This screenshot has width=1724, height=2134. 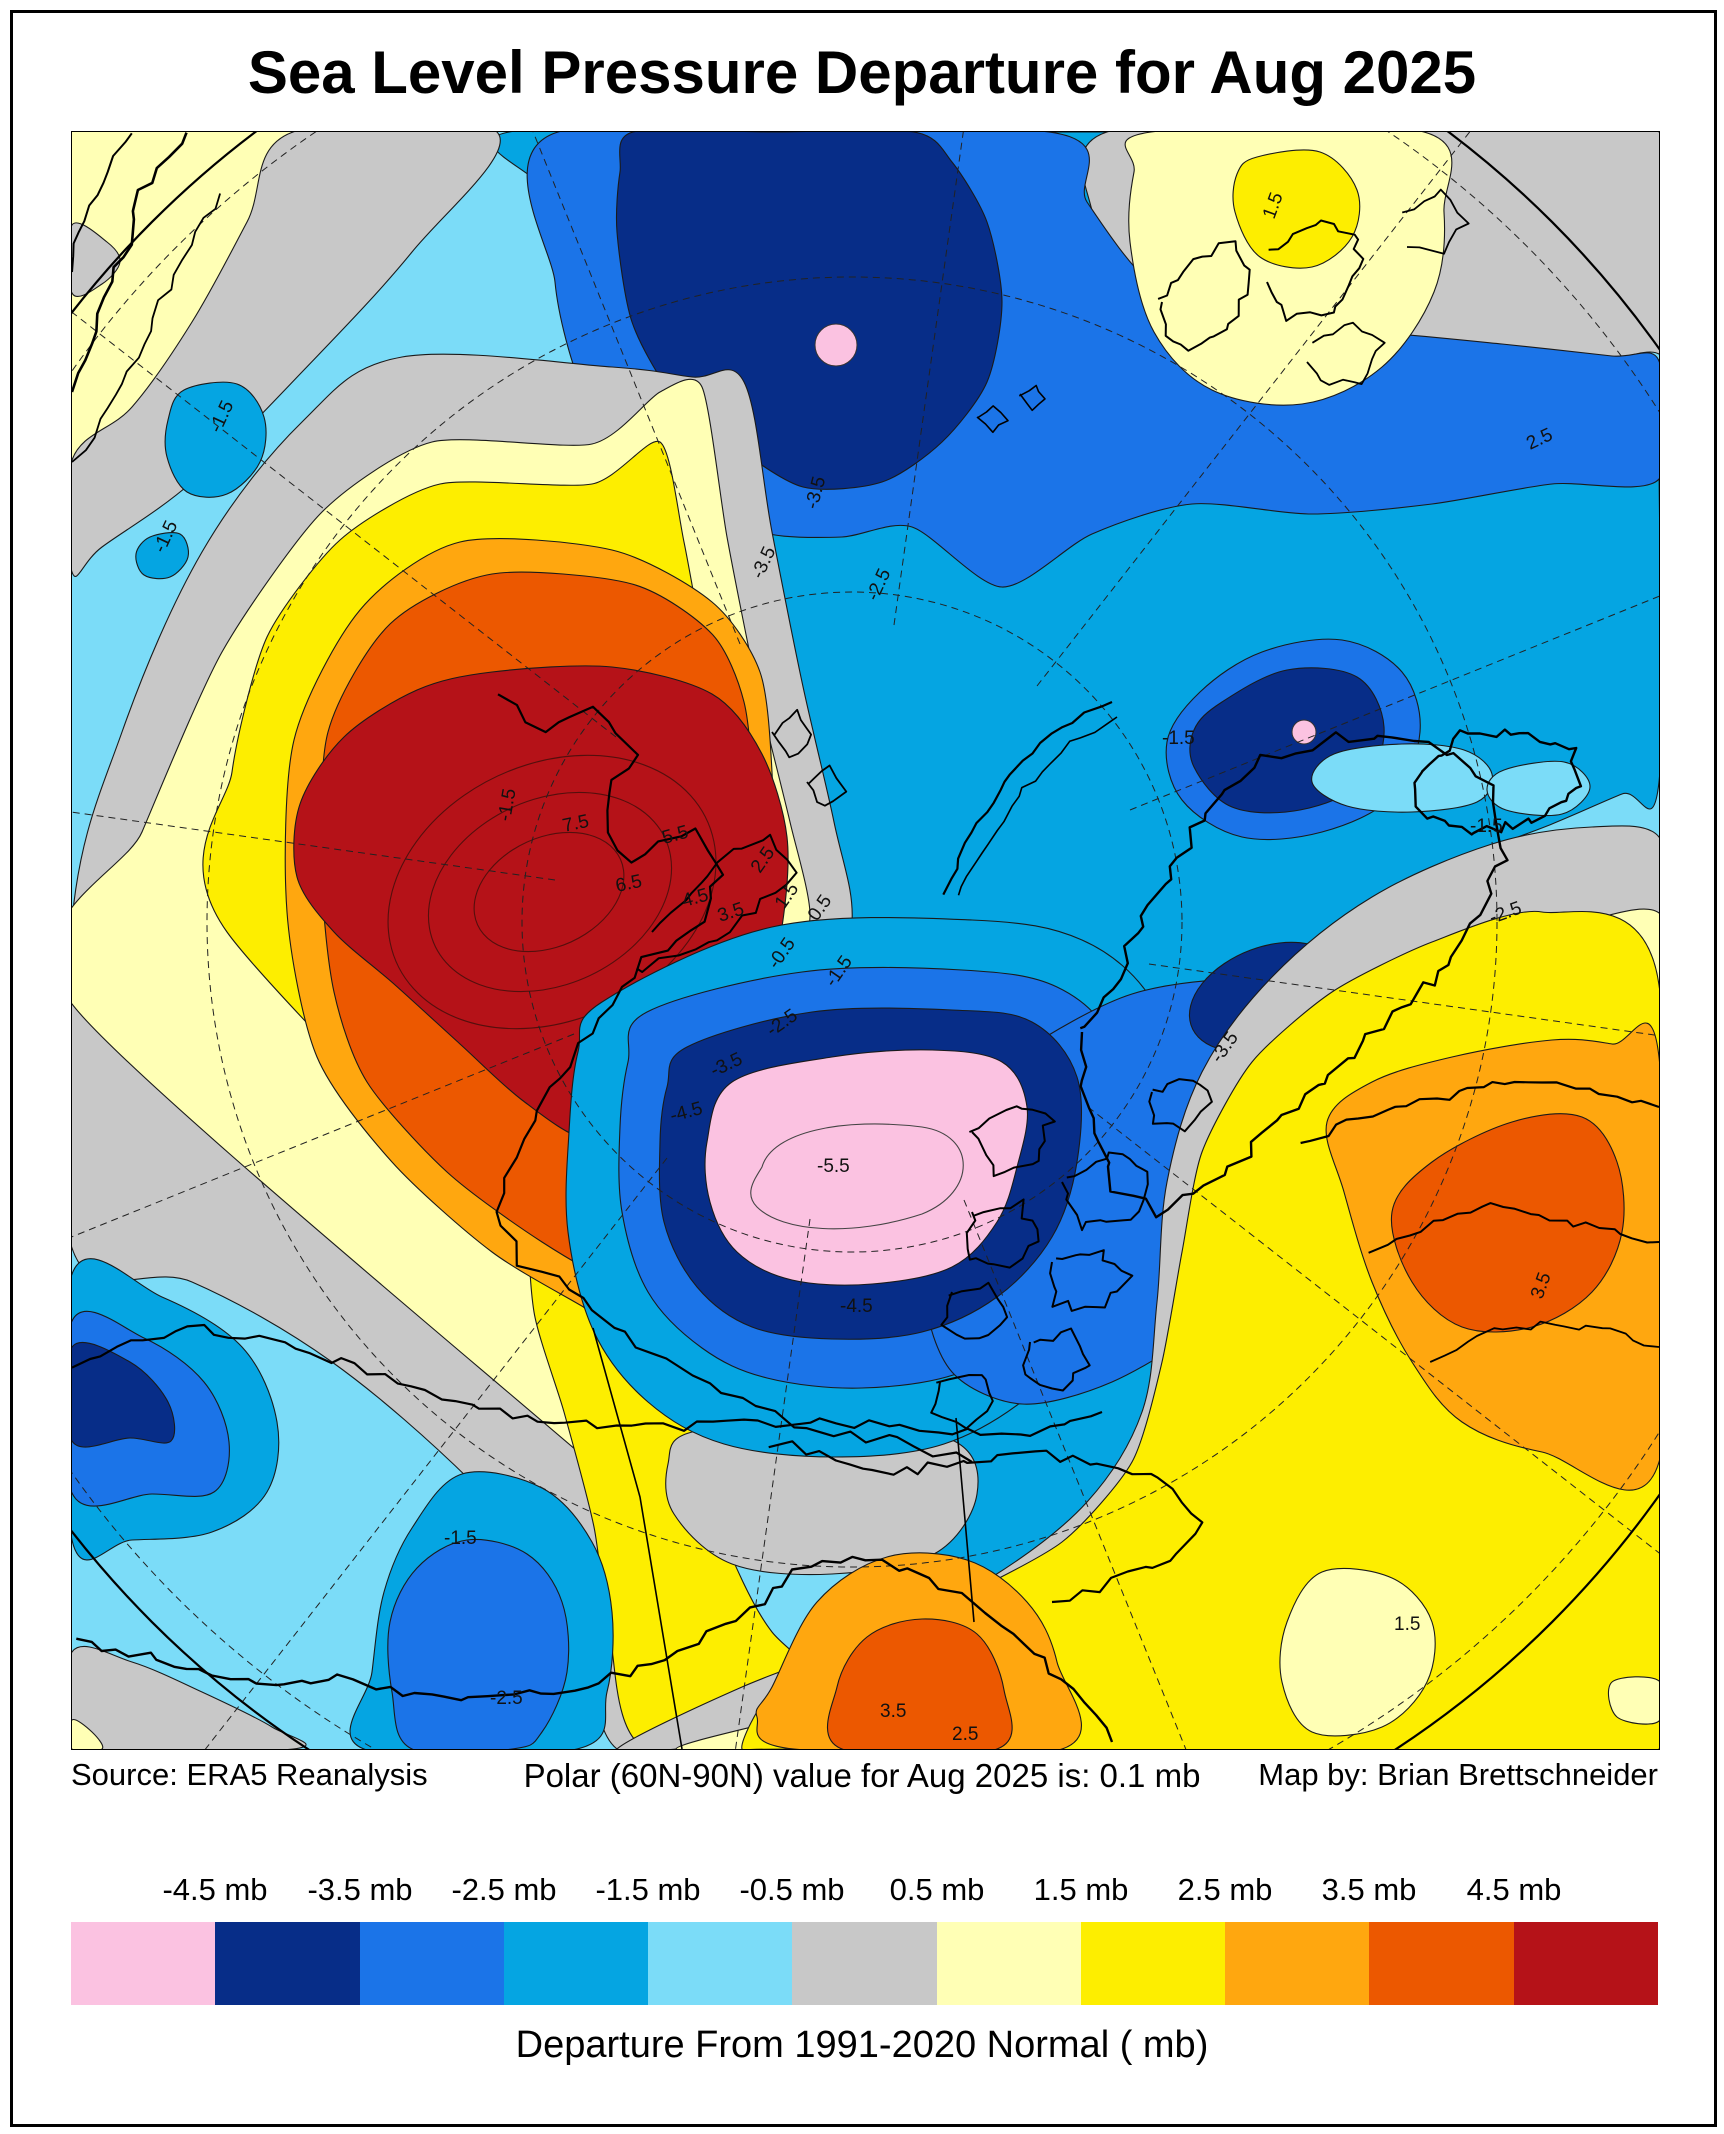 I want to click on svg-text: 1.5, so click(x=1407, y=1624).